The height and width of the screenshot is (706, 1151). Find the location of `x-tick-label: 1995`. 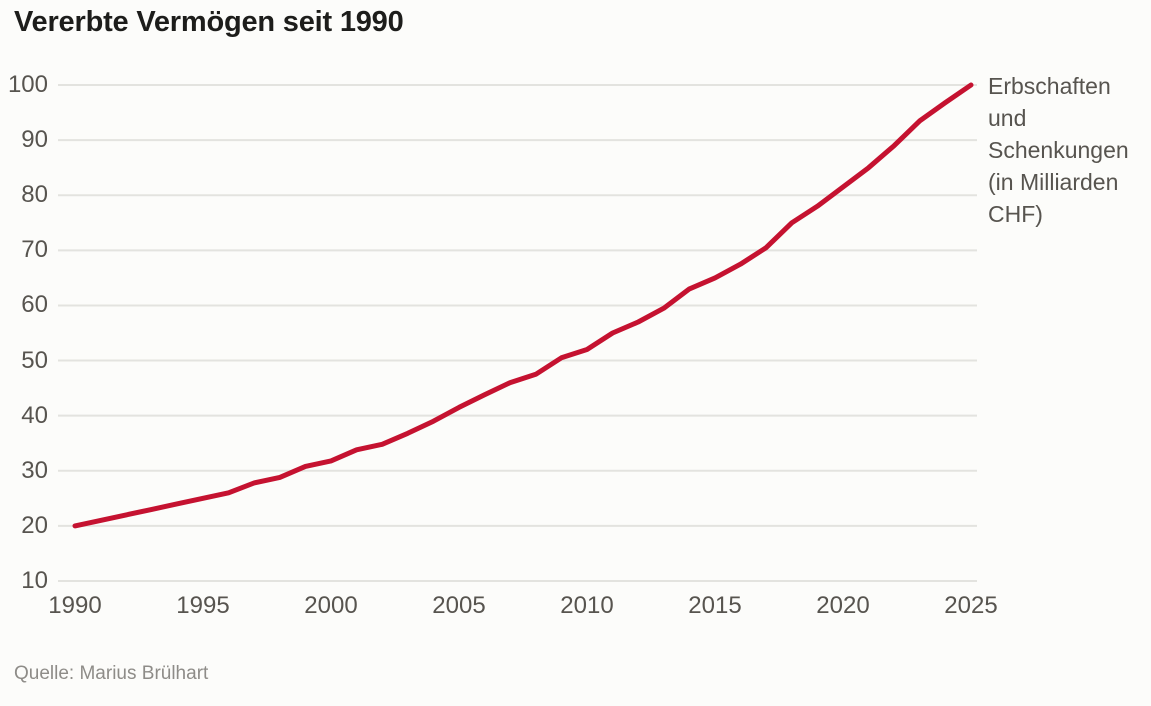

x-tick-label: 1995 is located at coordinates (203, 605).